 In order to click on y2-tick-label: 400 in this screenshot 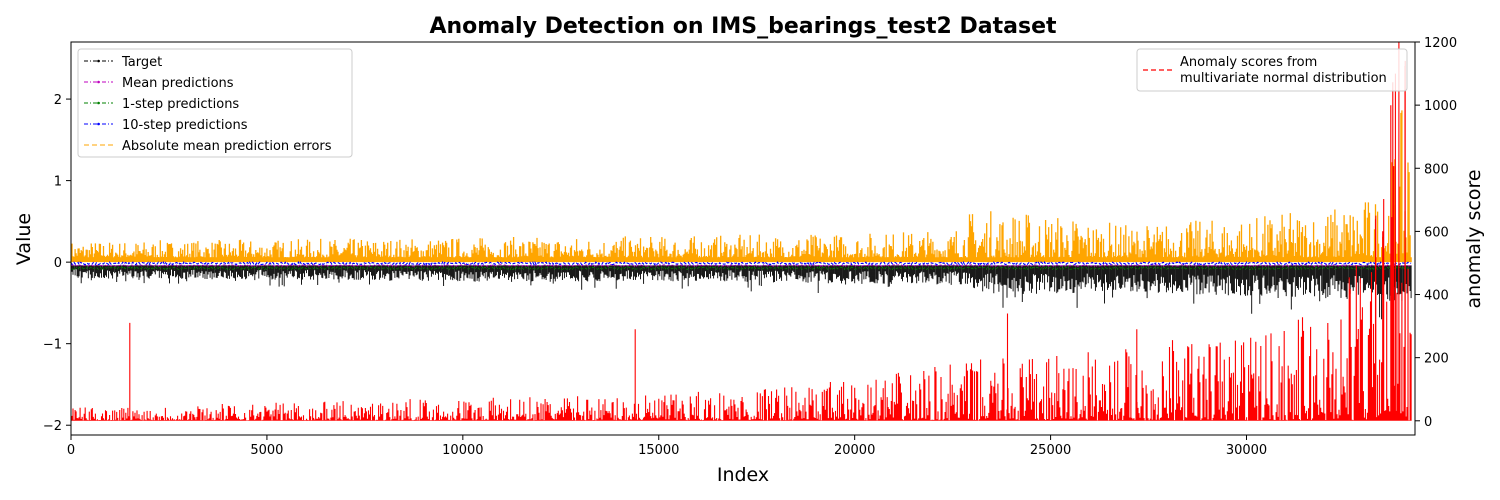, I will do `click(1436, 296)`.